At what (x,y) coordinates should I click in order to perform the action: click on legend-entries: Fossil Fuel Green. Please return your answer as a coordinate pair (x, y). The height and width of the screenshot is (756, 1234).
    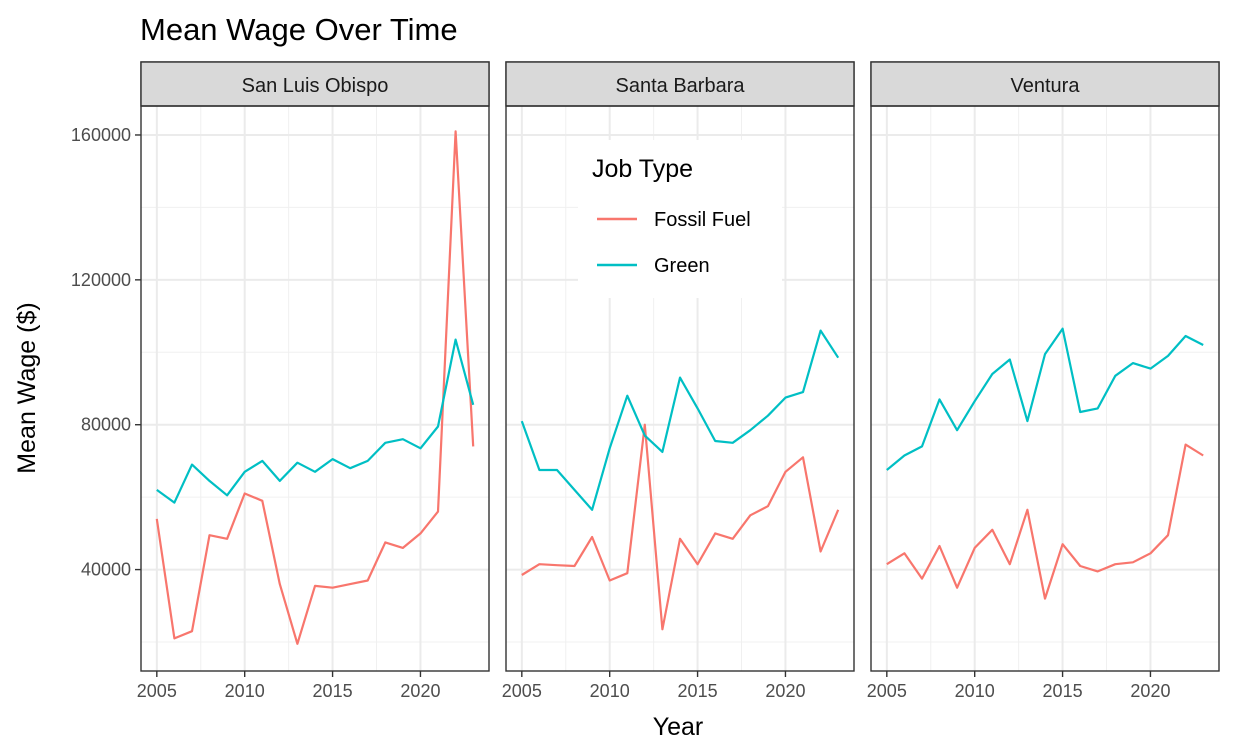
    Looking at the image, I should click on (674, 243).